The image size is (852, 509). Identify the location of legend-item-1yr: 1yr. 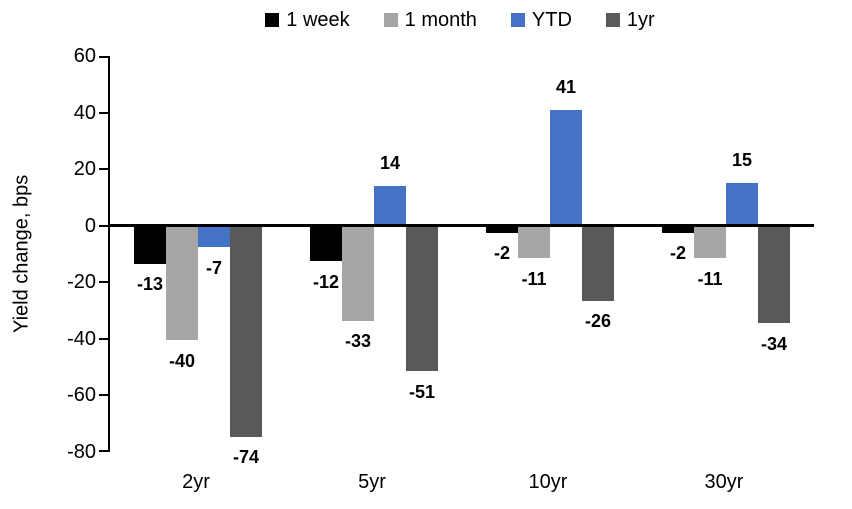
(630, 20).